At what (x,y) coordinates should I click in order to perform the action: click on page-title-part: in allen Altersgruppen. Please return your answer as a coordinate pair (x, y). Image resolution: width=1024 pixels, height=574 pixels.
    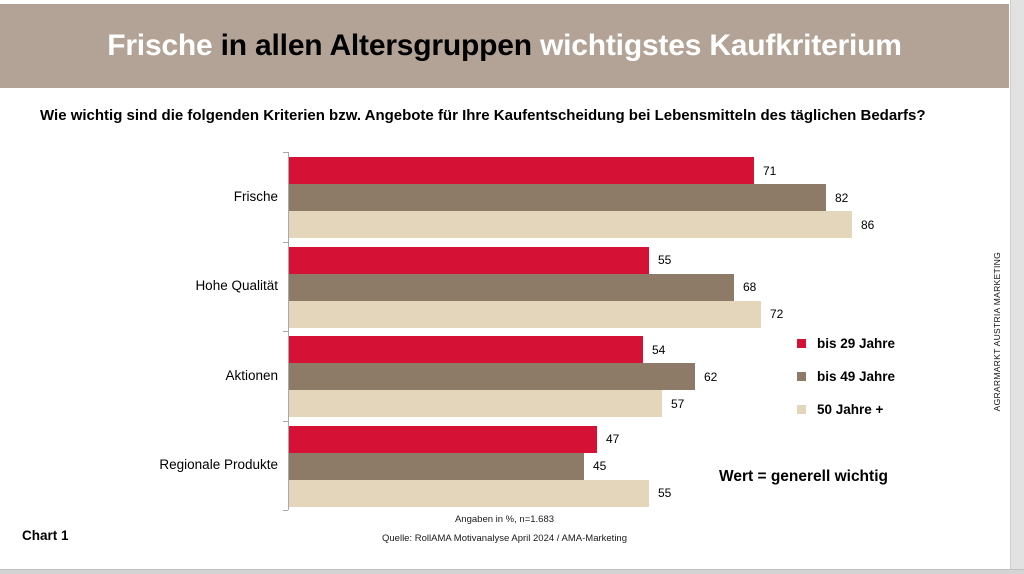
    Looking at the image, I should click on (376, 45).